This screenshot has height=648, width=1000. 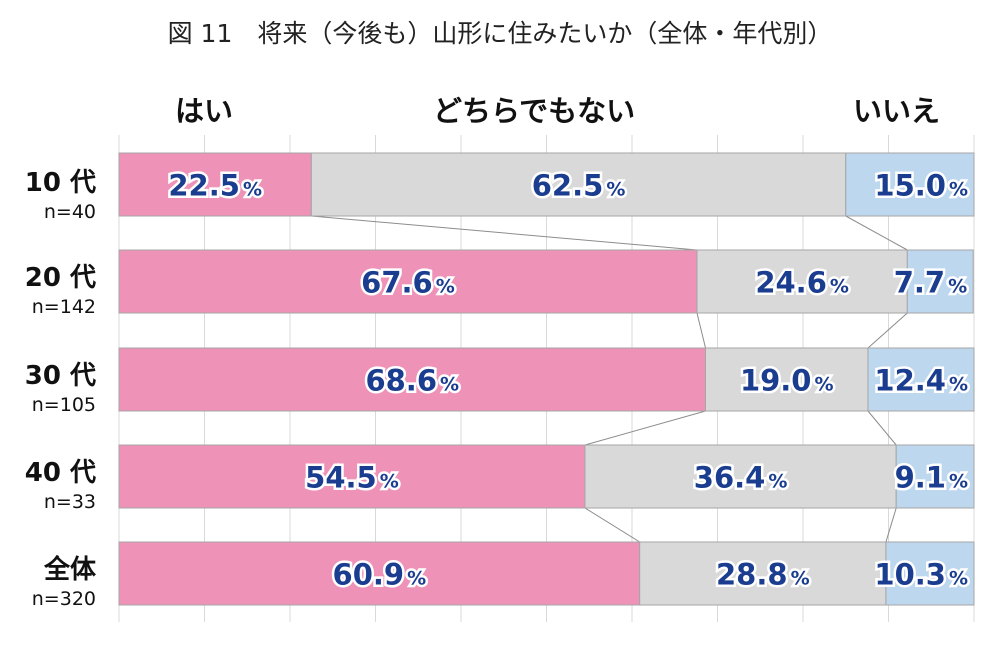 I want to click on row-count: n=142, so click(x=63, y=307).